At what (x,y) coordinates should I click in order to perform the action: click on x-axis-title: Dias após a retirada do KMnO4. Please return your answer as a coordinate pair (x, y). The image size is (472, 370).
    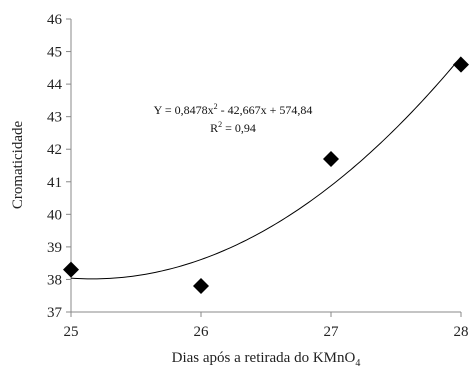
    Looking at the image, I should click on (266, 359).